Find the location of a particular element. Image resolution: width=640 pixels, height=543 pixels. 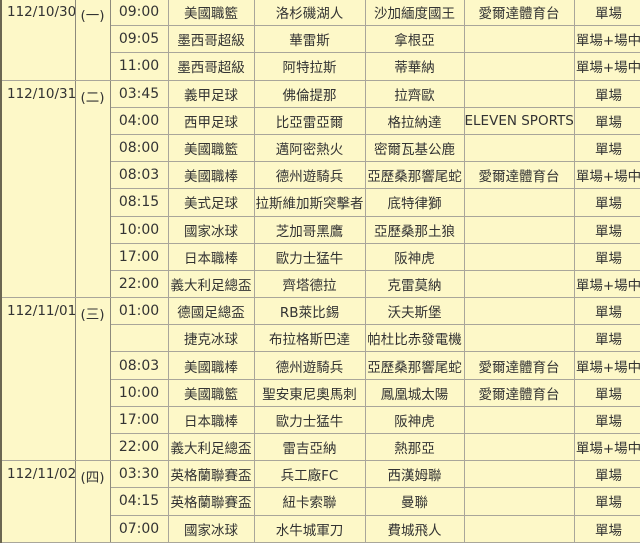

away-team-cell: 拉齊歐 is located at coordinates (414, 93).